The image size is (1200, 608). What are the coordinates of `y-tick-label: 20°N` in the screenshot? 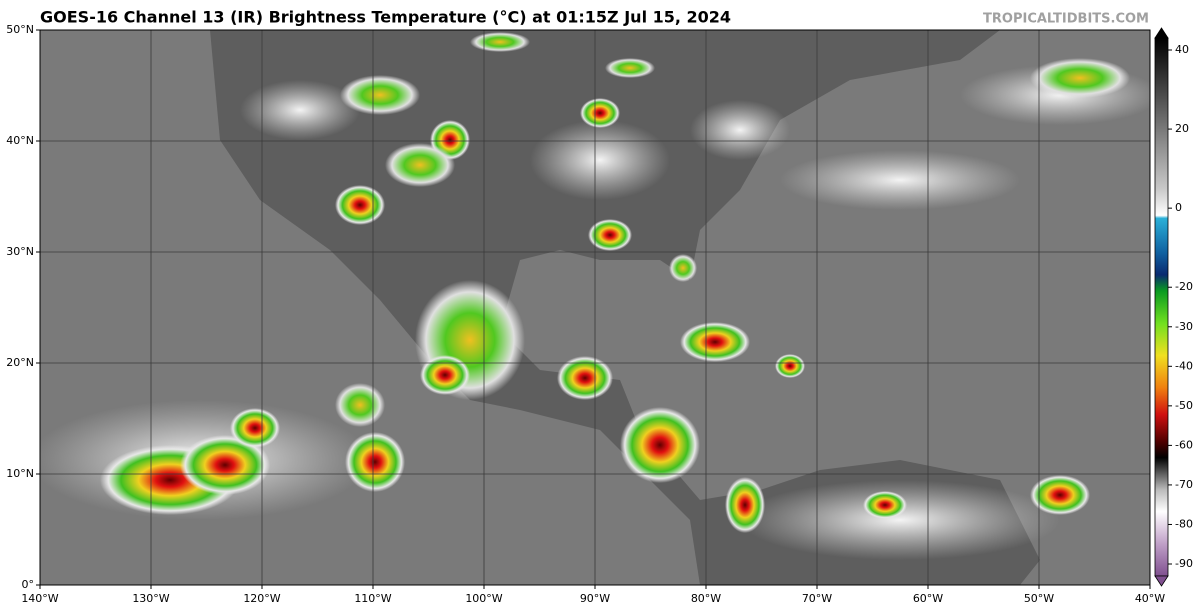 It's located at (20, 362).